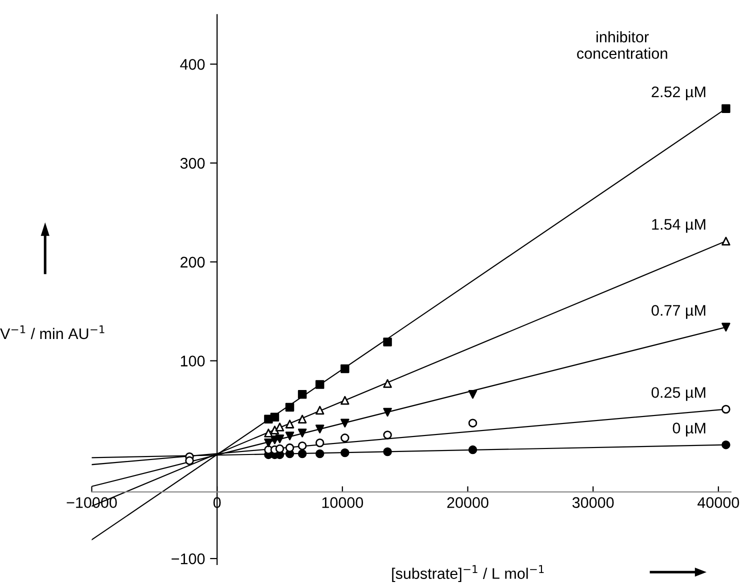  Describe the element at coordinates (679, 394) in the screenshot. I see `series-label: 0.25 µM` at that location.